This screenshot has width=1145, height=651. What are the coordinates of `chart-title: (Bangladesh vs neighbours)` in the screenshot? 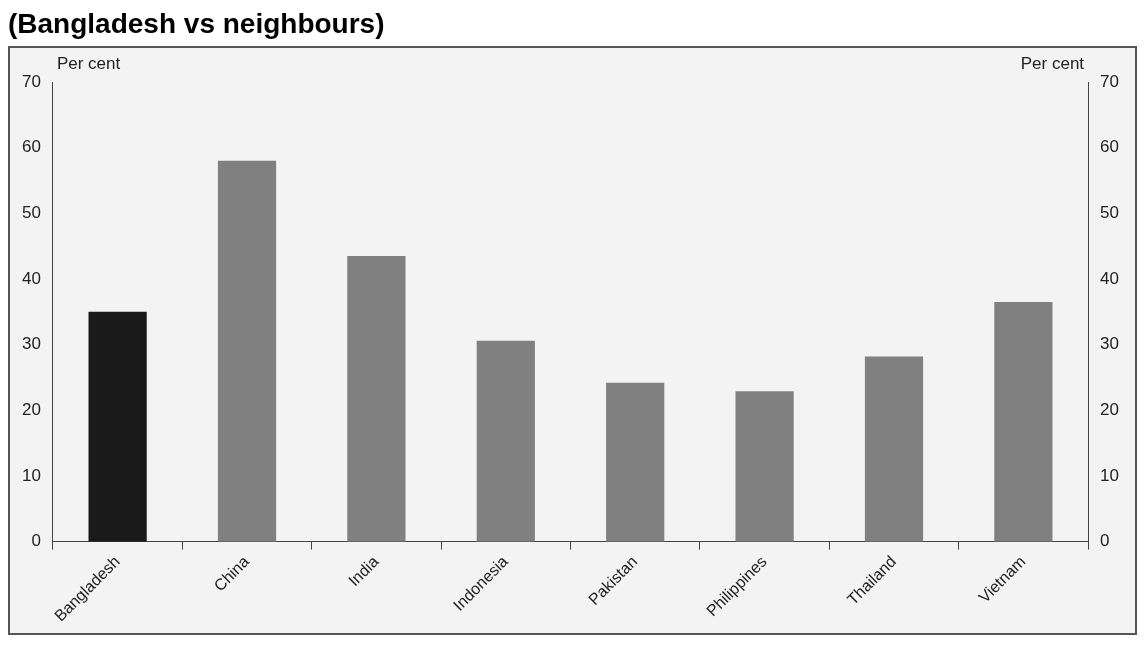 It's located at (197, 24).